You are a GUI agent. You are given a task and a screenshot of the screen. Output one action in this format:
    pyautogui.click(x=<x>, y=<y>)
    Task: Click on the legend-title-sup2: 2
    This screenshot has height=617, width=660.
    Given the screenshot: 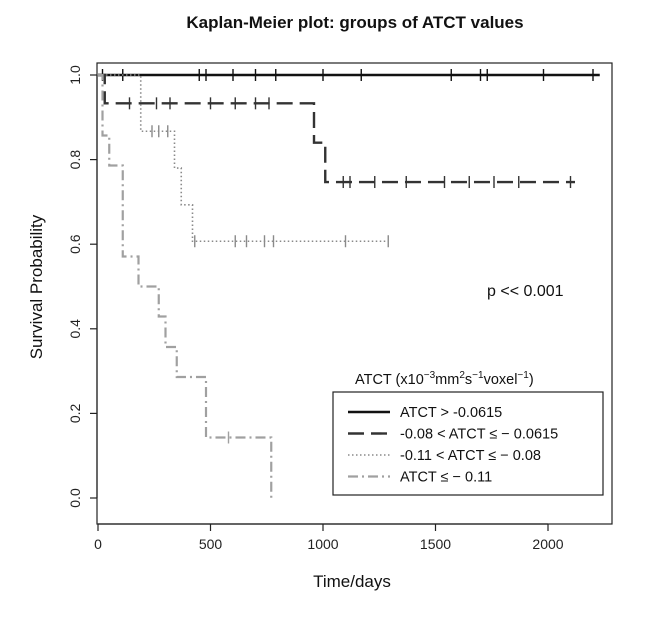 What is the action you would take?
    pyautogui.click(x=462, y=375)
    